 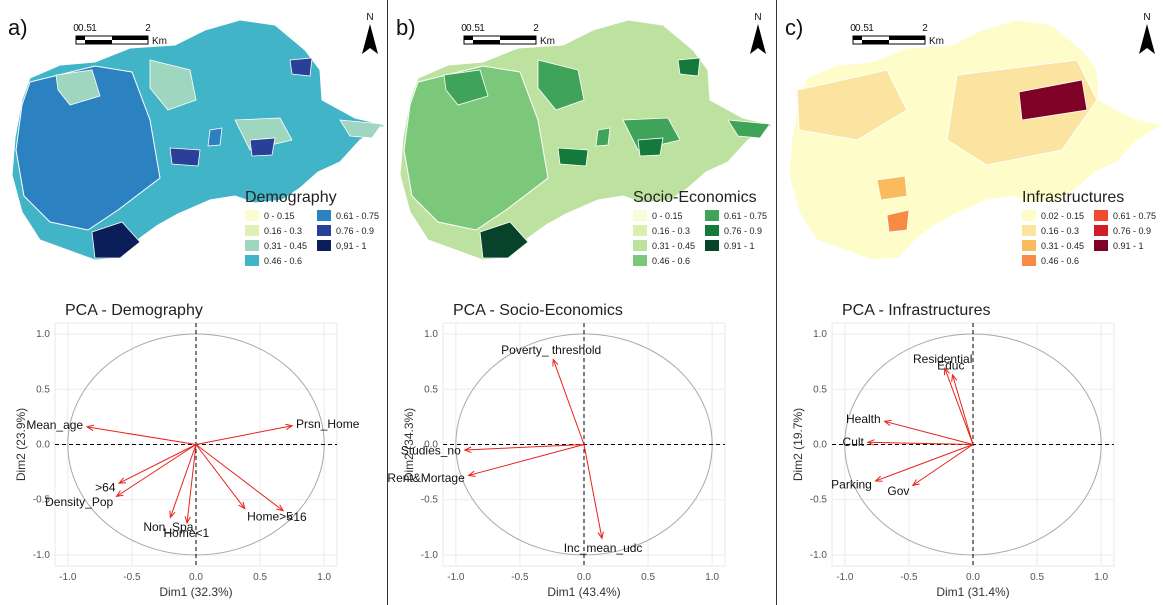 What do you see at coordinates (291, 197) in the screenshot?
I see `legend-title: Demography` at bounding box center [291, 197].